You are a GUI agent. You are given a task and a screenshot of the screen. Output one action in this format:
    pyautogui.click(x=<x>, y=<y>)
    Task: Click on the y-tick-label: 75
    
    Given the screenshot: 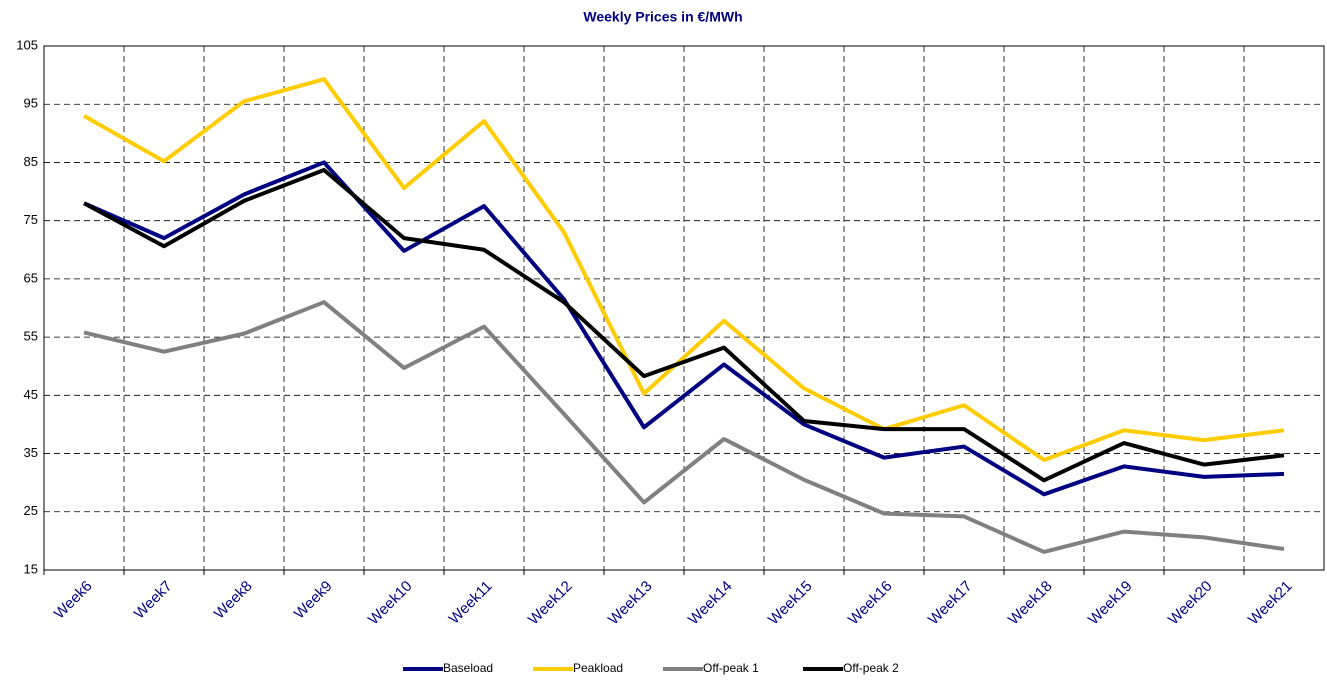 What is the action you would take?
    pyautogui.click(x=31, y=219)
    